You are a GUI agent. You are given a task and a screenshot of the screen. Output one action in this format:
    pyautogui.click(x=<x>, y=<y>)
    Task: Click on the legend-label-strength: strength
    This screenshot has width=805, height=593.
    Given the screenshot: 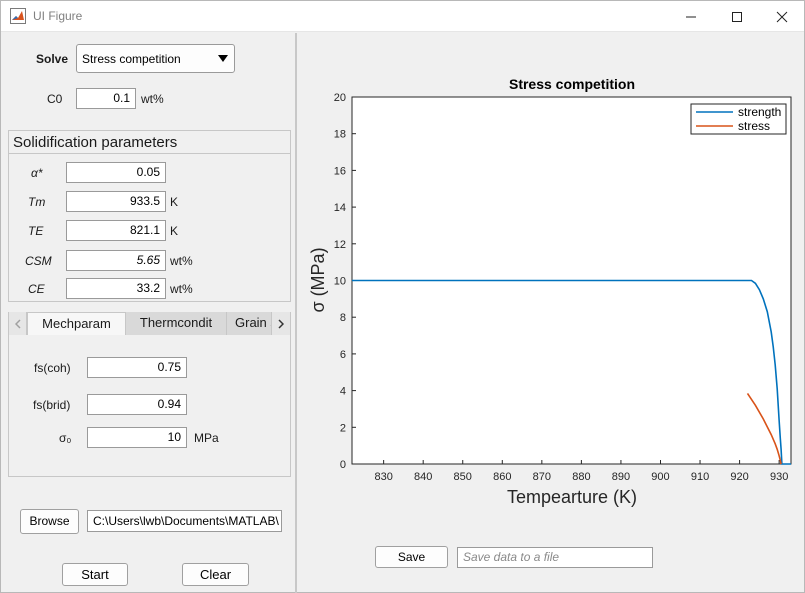 What is the action you would take?
    pyautogui.click(x=759, y=112)
    